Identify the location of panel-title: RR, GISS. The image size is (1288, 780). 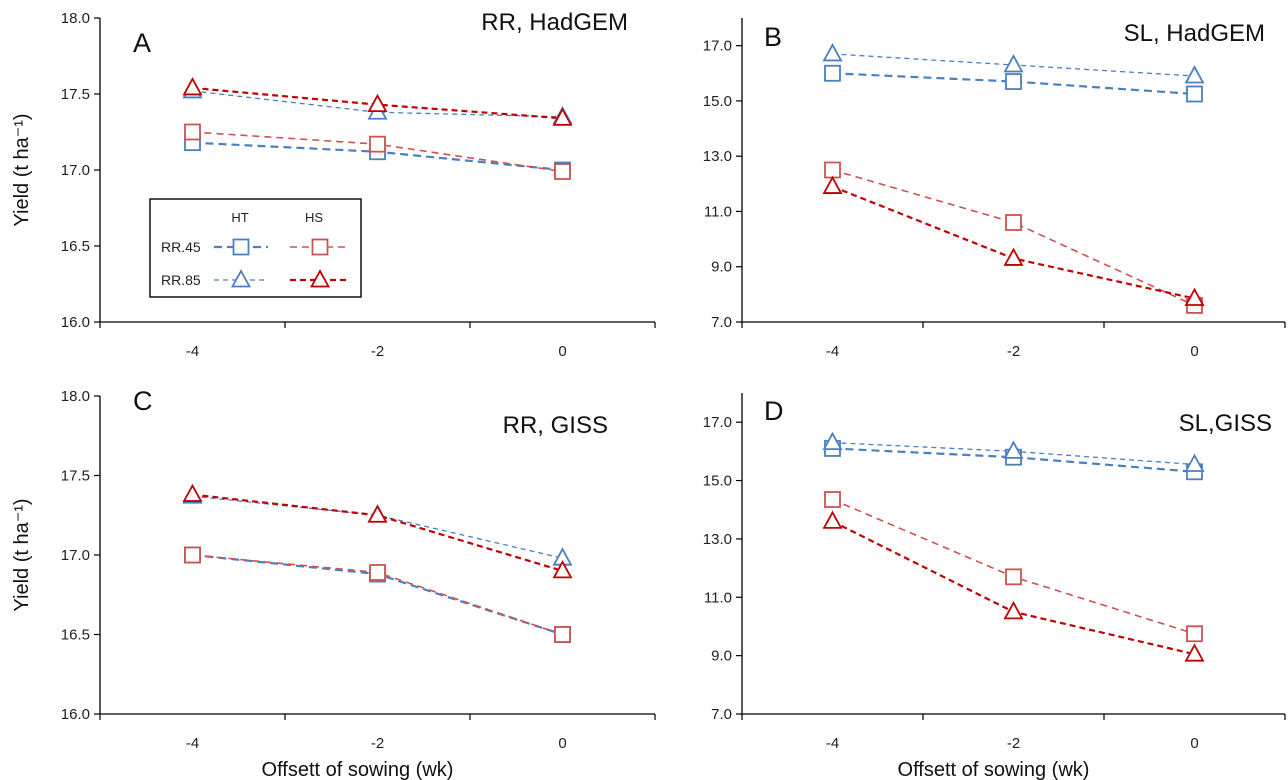
(555, 425).